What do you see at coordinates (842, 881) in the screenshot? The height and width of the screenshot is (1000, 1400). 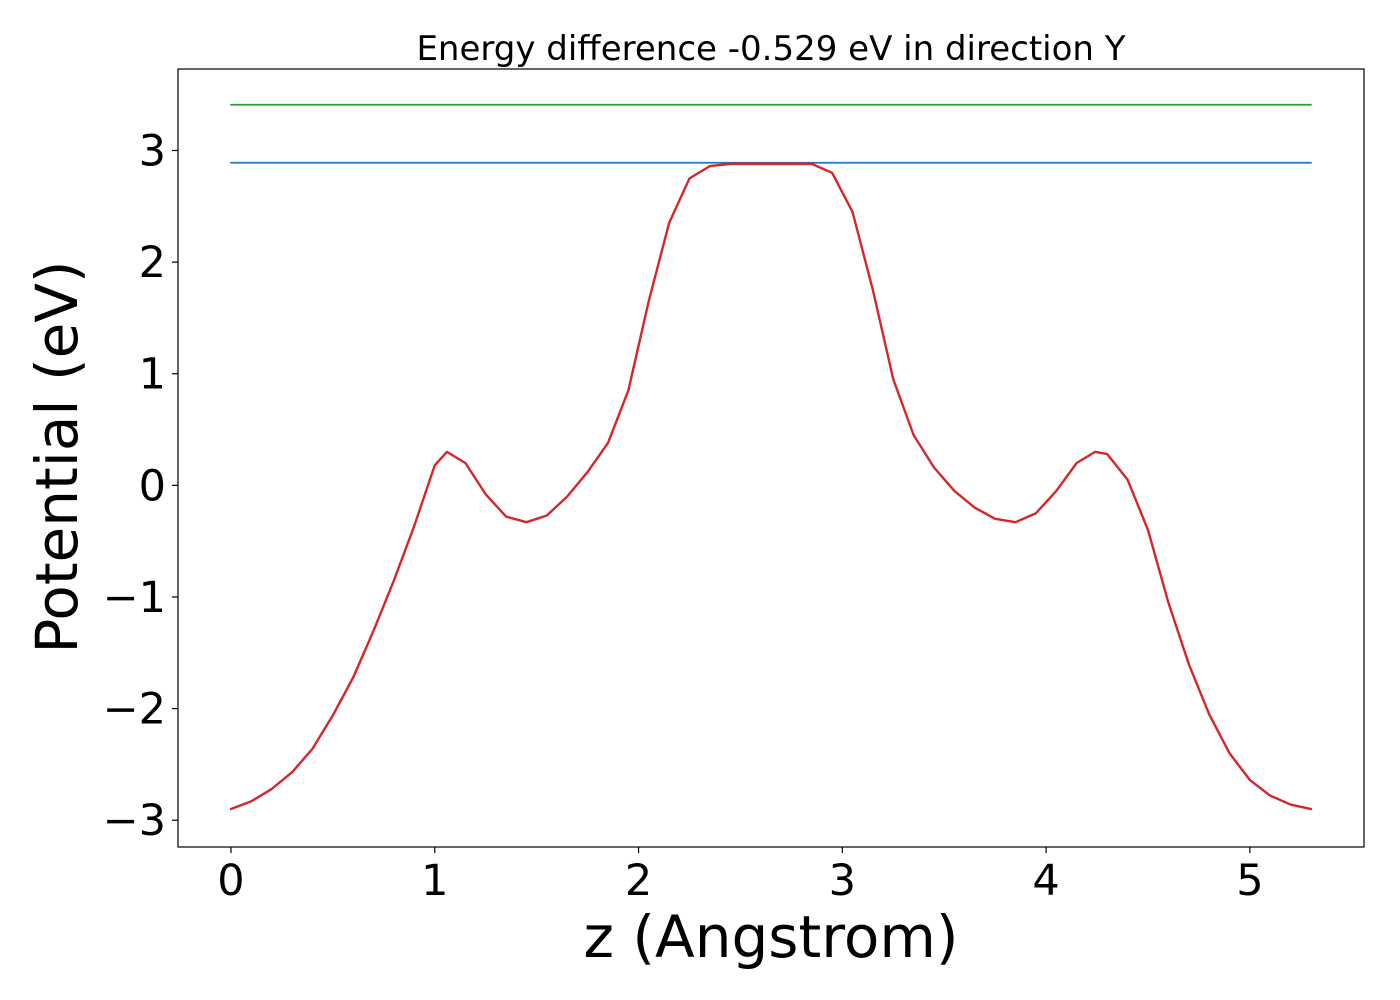 I see `x-tick-label: 3` at bounding box center [842, 881].